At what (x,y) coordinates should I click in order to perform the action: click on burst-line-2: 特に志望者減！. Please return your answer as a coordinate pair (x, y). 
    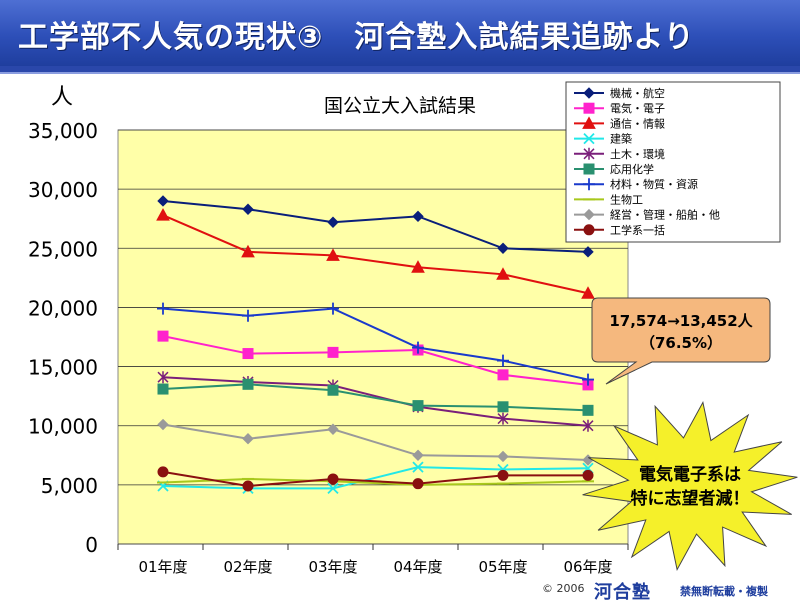
    Looking at the image, I should click on (690, 498).